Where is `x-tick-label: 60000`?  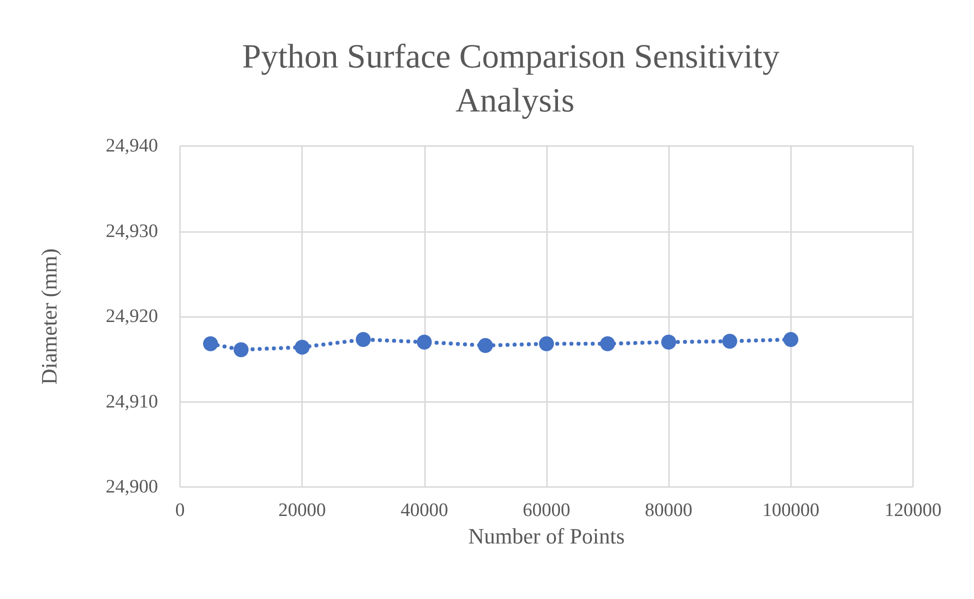 x-tick-label: 60000 is located at coordinates (546, 510).